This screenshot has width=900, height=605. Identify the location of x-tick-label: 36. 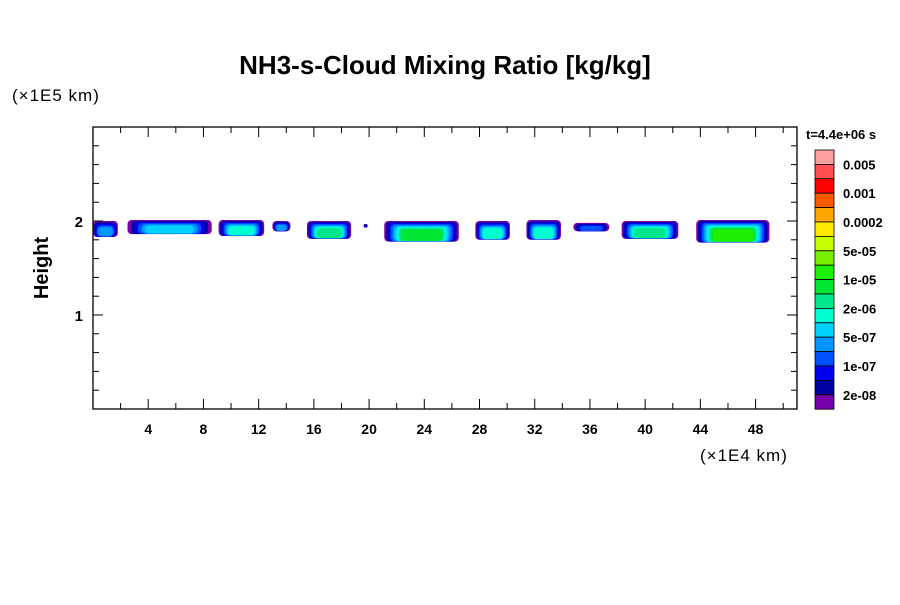
(590, 429).